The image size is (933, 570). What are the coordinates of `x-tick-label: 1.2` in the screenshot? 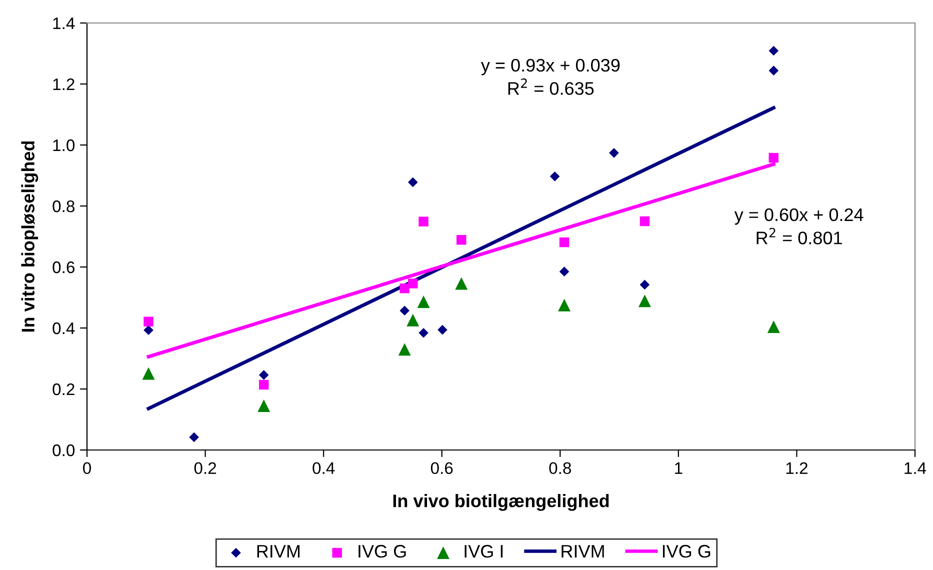 It's located at (797, 468).